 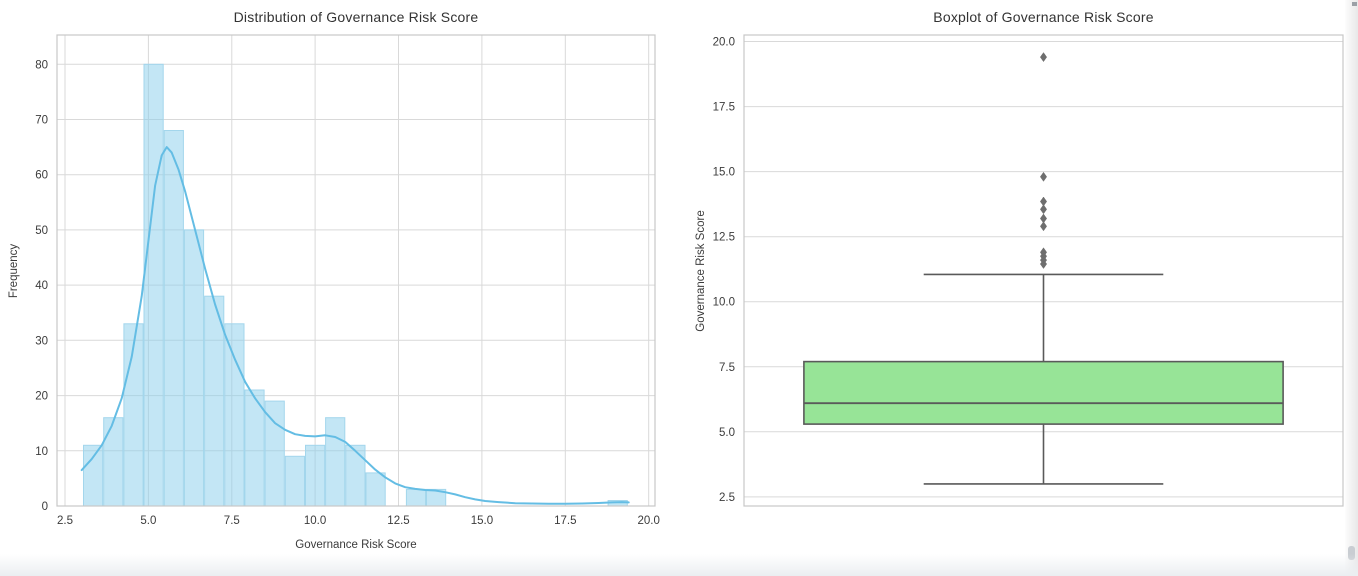 I want to click on histogram-title: Distribution of Governance Risk Score, so click(x=356, y=17).